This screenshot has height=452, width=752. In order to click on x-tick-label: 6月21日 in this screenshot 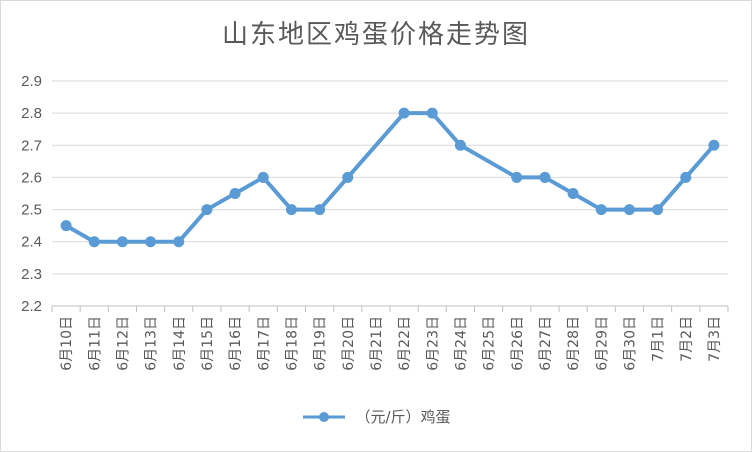, I will do `click(377, 343)`.